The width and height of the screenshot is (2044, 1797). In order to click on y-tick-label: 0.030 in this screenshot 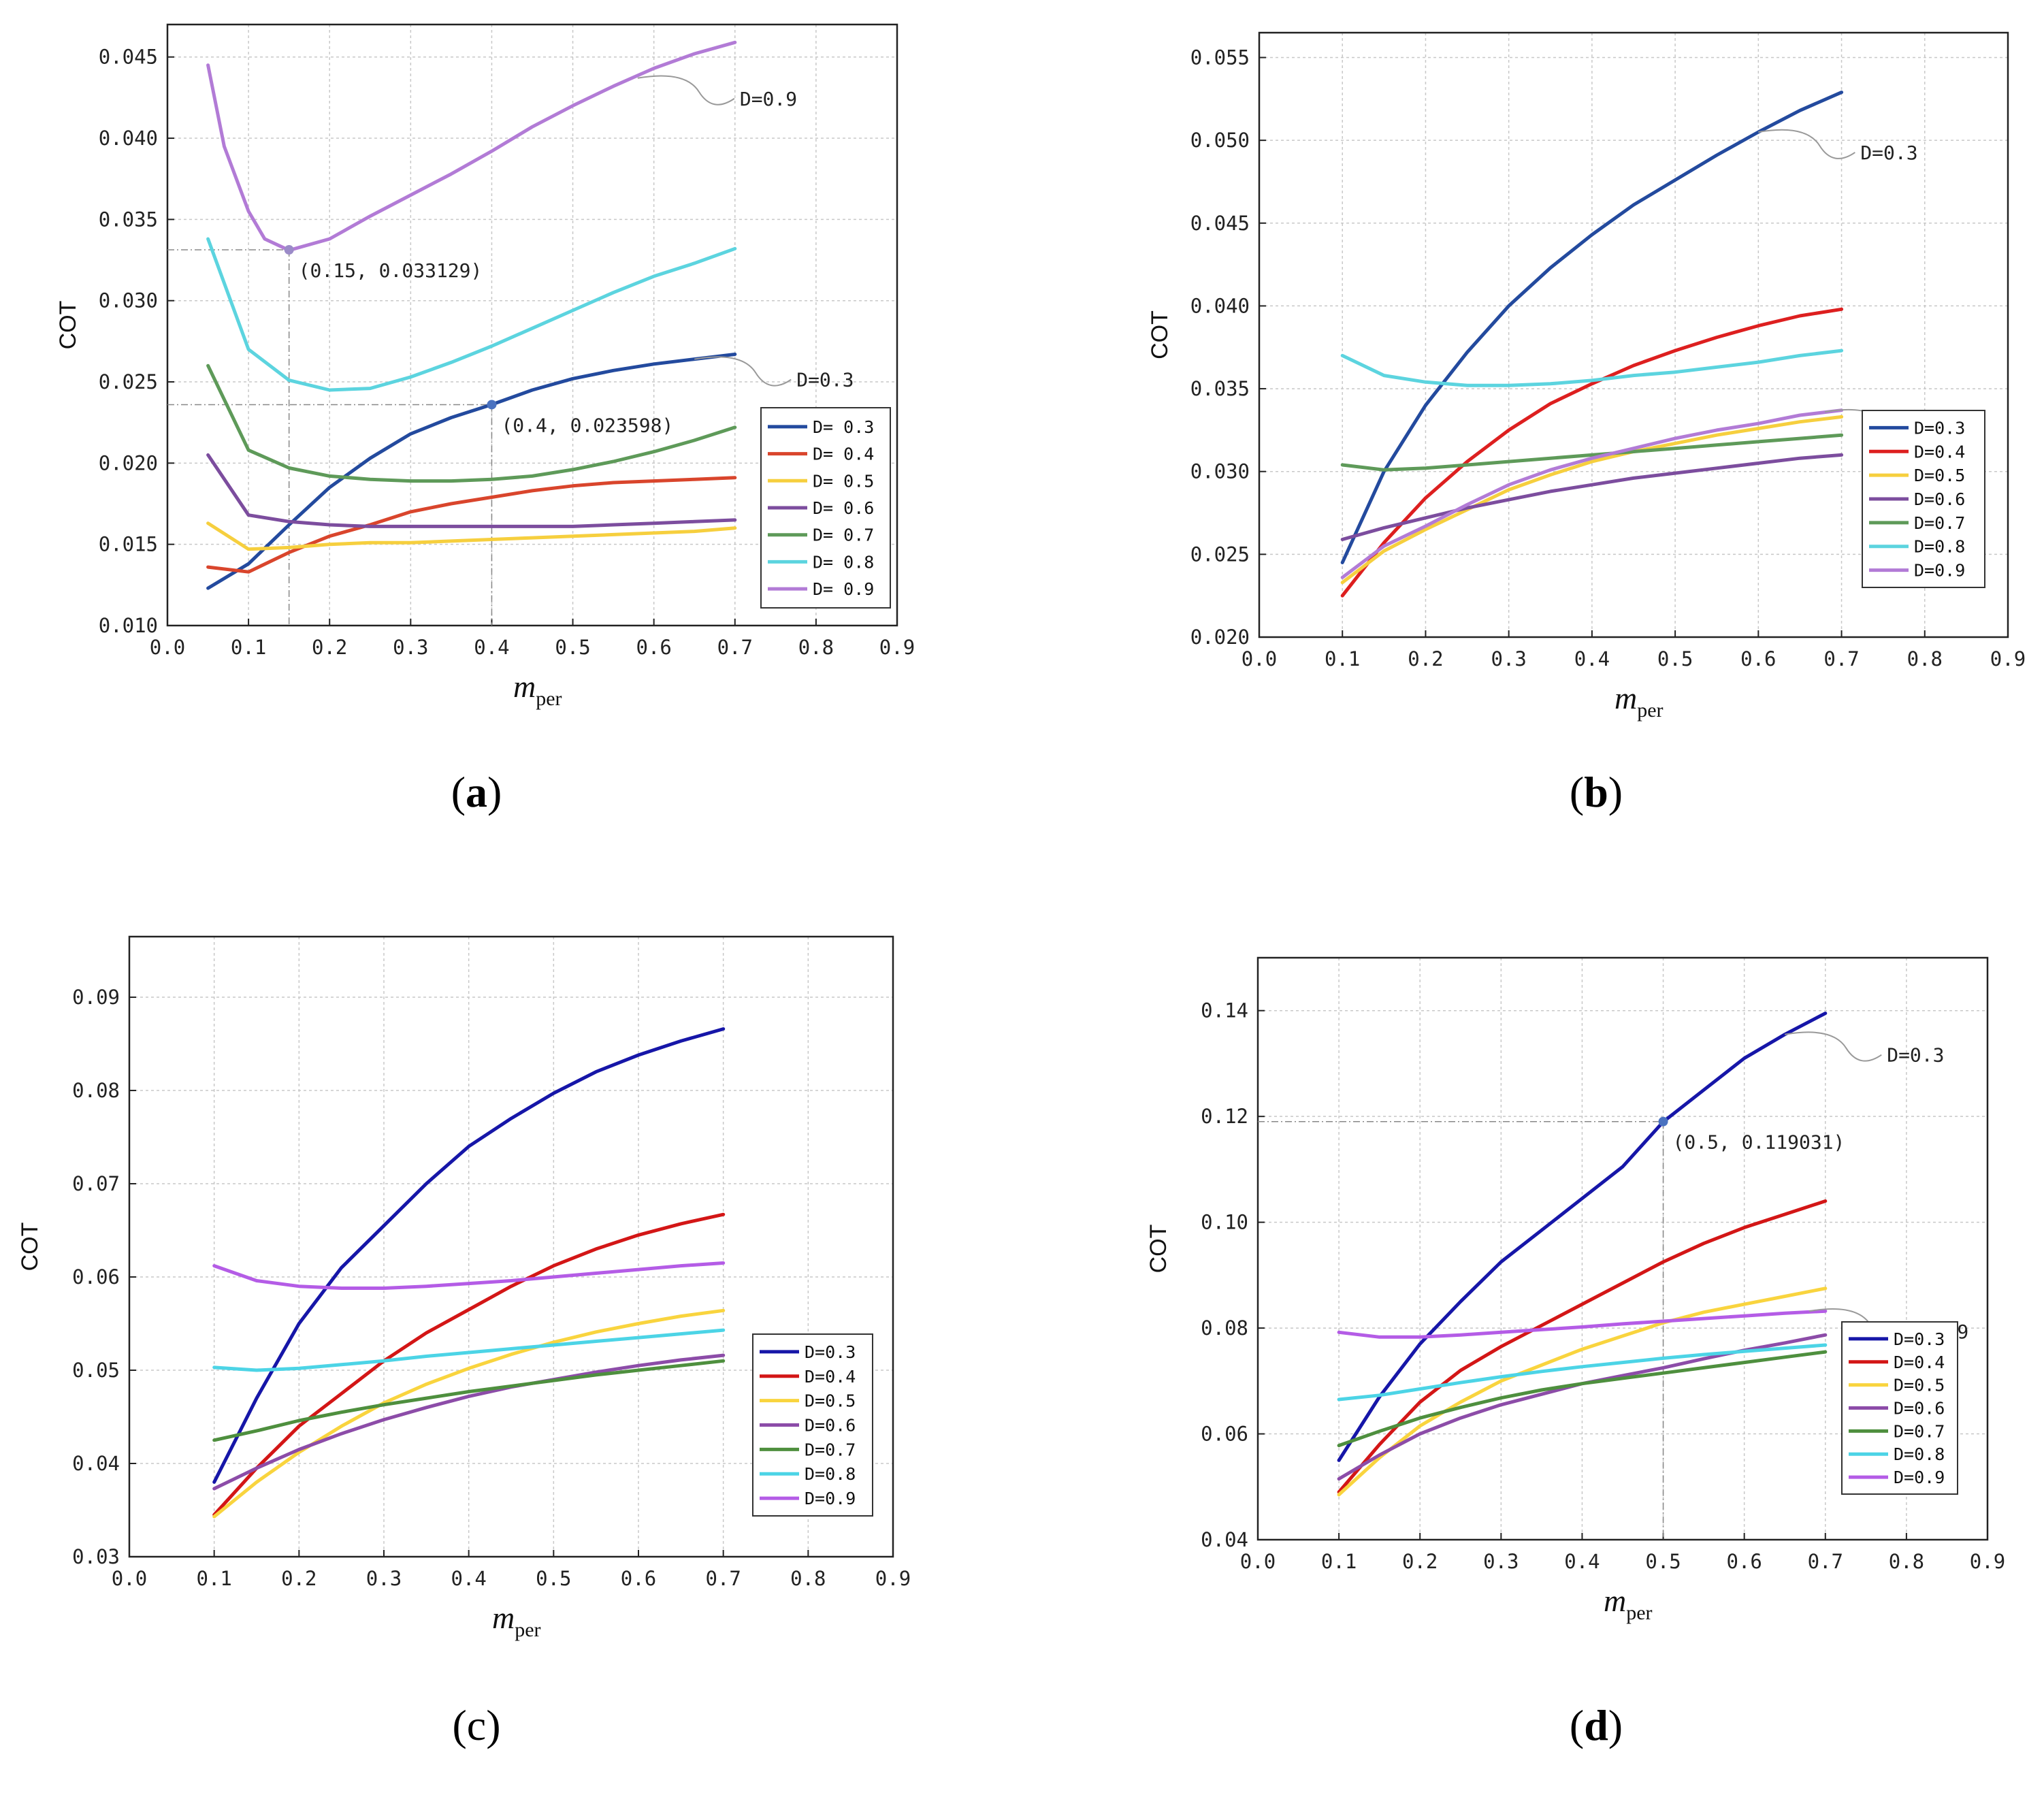, I will do `click(128, 300)`.